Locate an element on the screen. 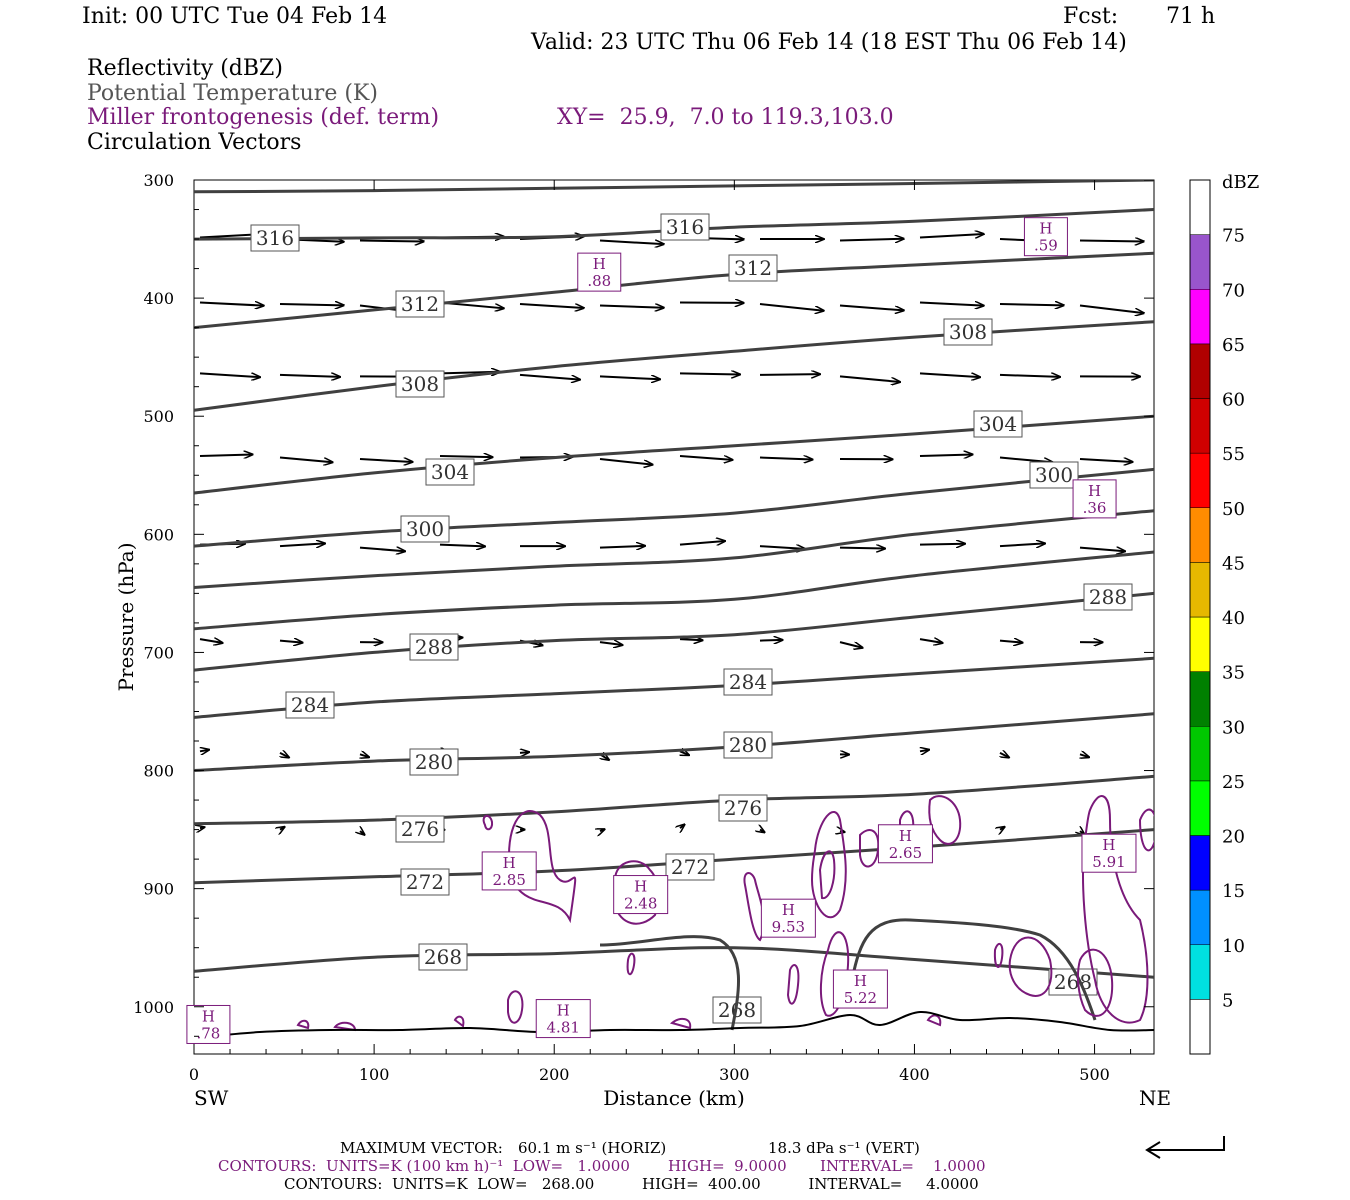 The image size is (1350, 1200). theta-label: 288 is located at coordinates (1108, 597).